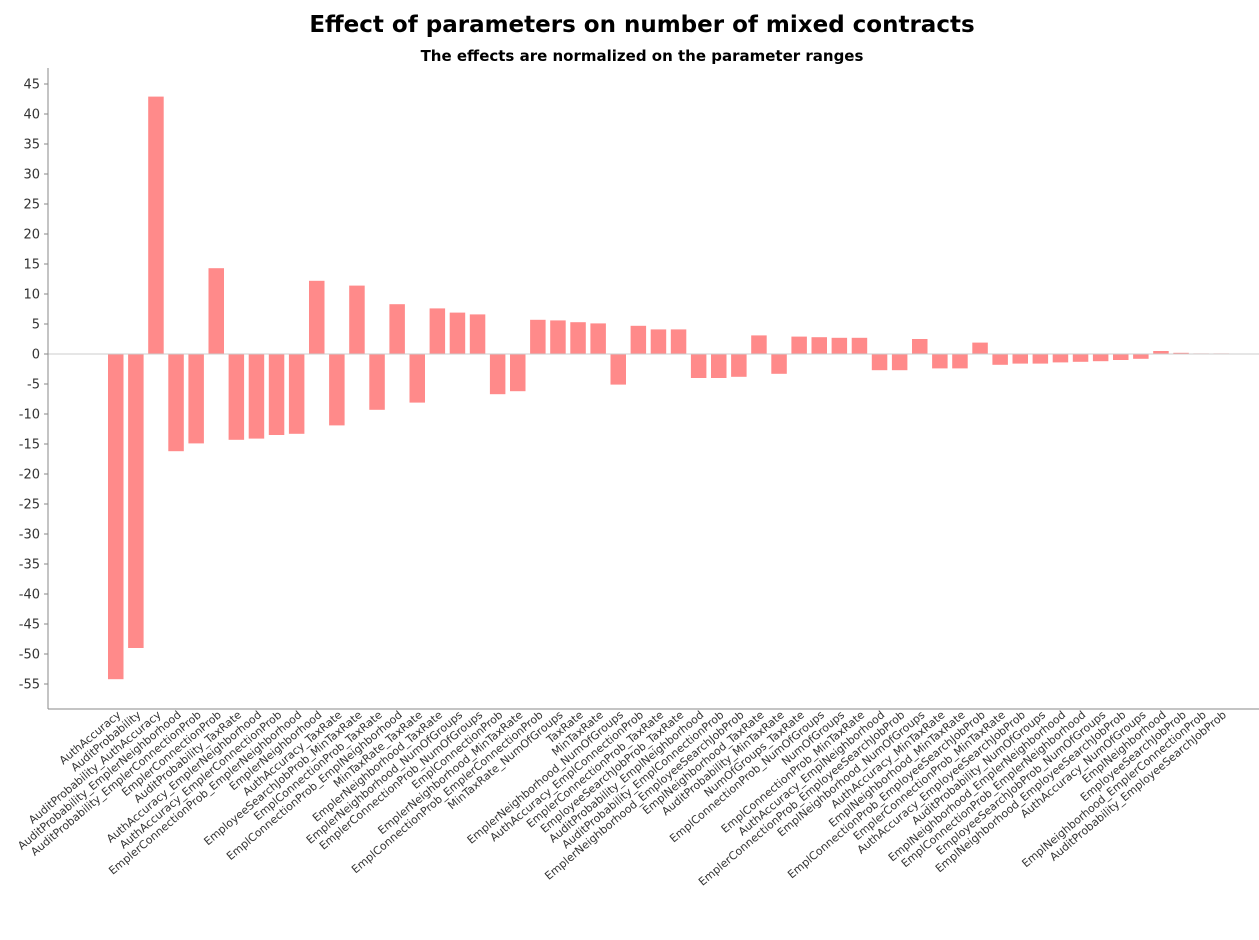  Describe the element at coordinates (29, 685) in the screenshot. I see `y-tick-label: -55` at that location.